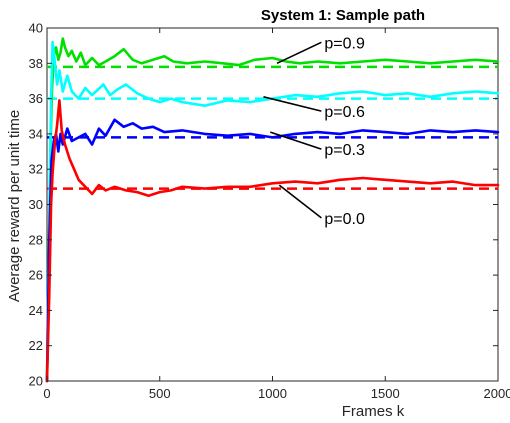  Describe the element at coordinates (344, 150) in the screenshot. I see `annotation-2: p=0.3` at that location.